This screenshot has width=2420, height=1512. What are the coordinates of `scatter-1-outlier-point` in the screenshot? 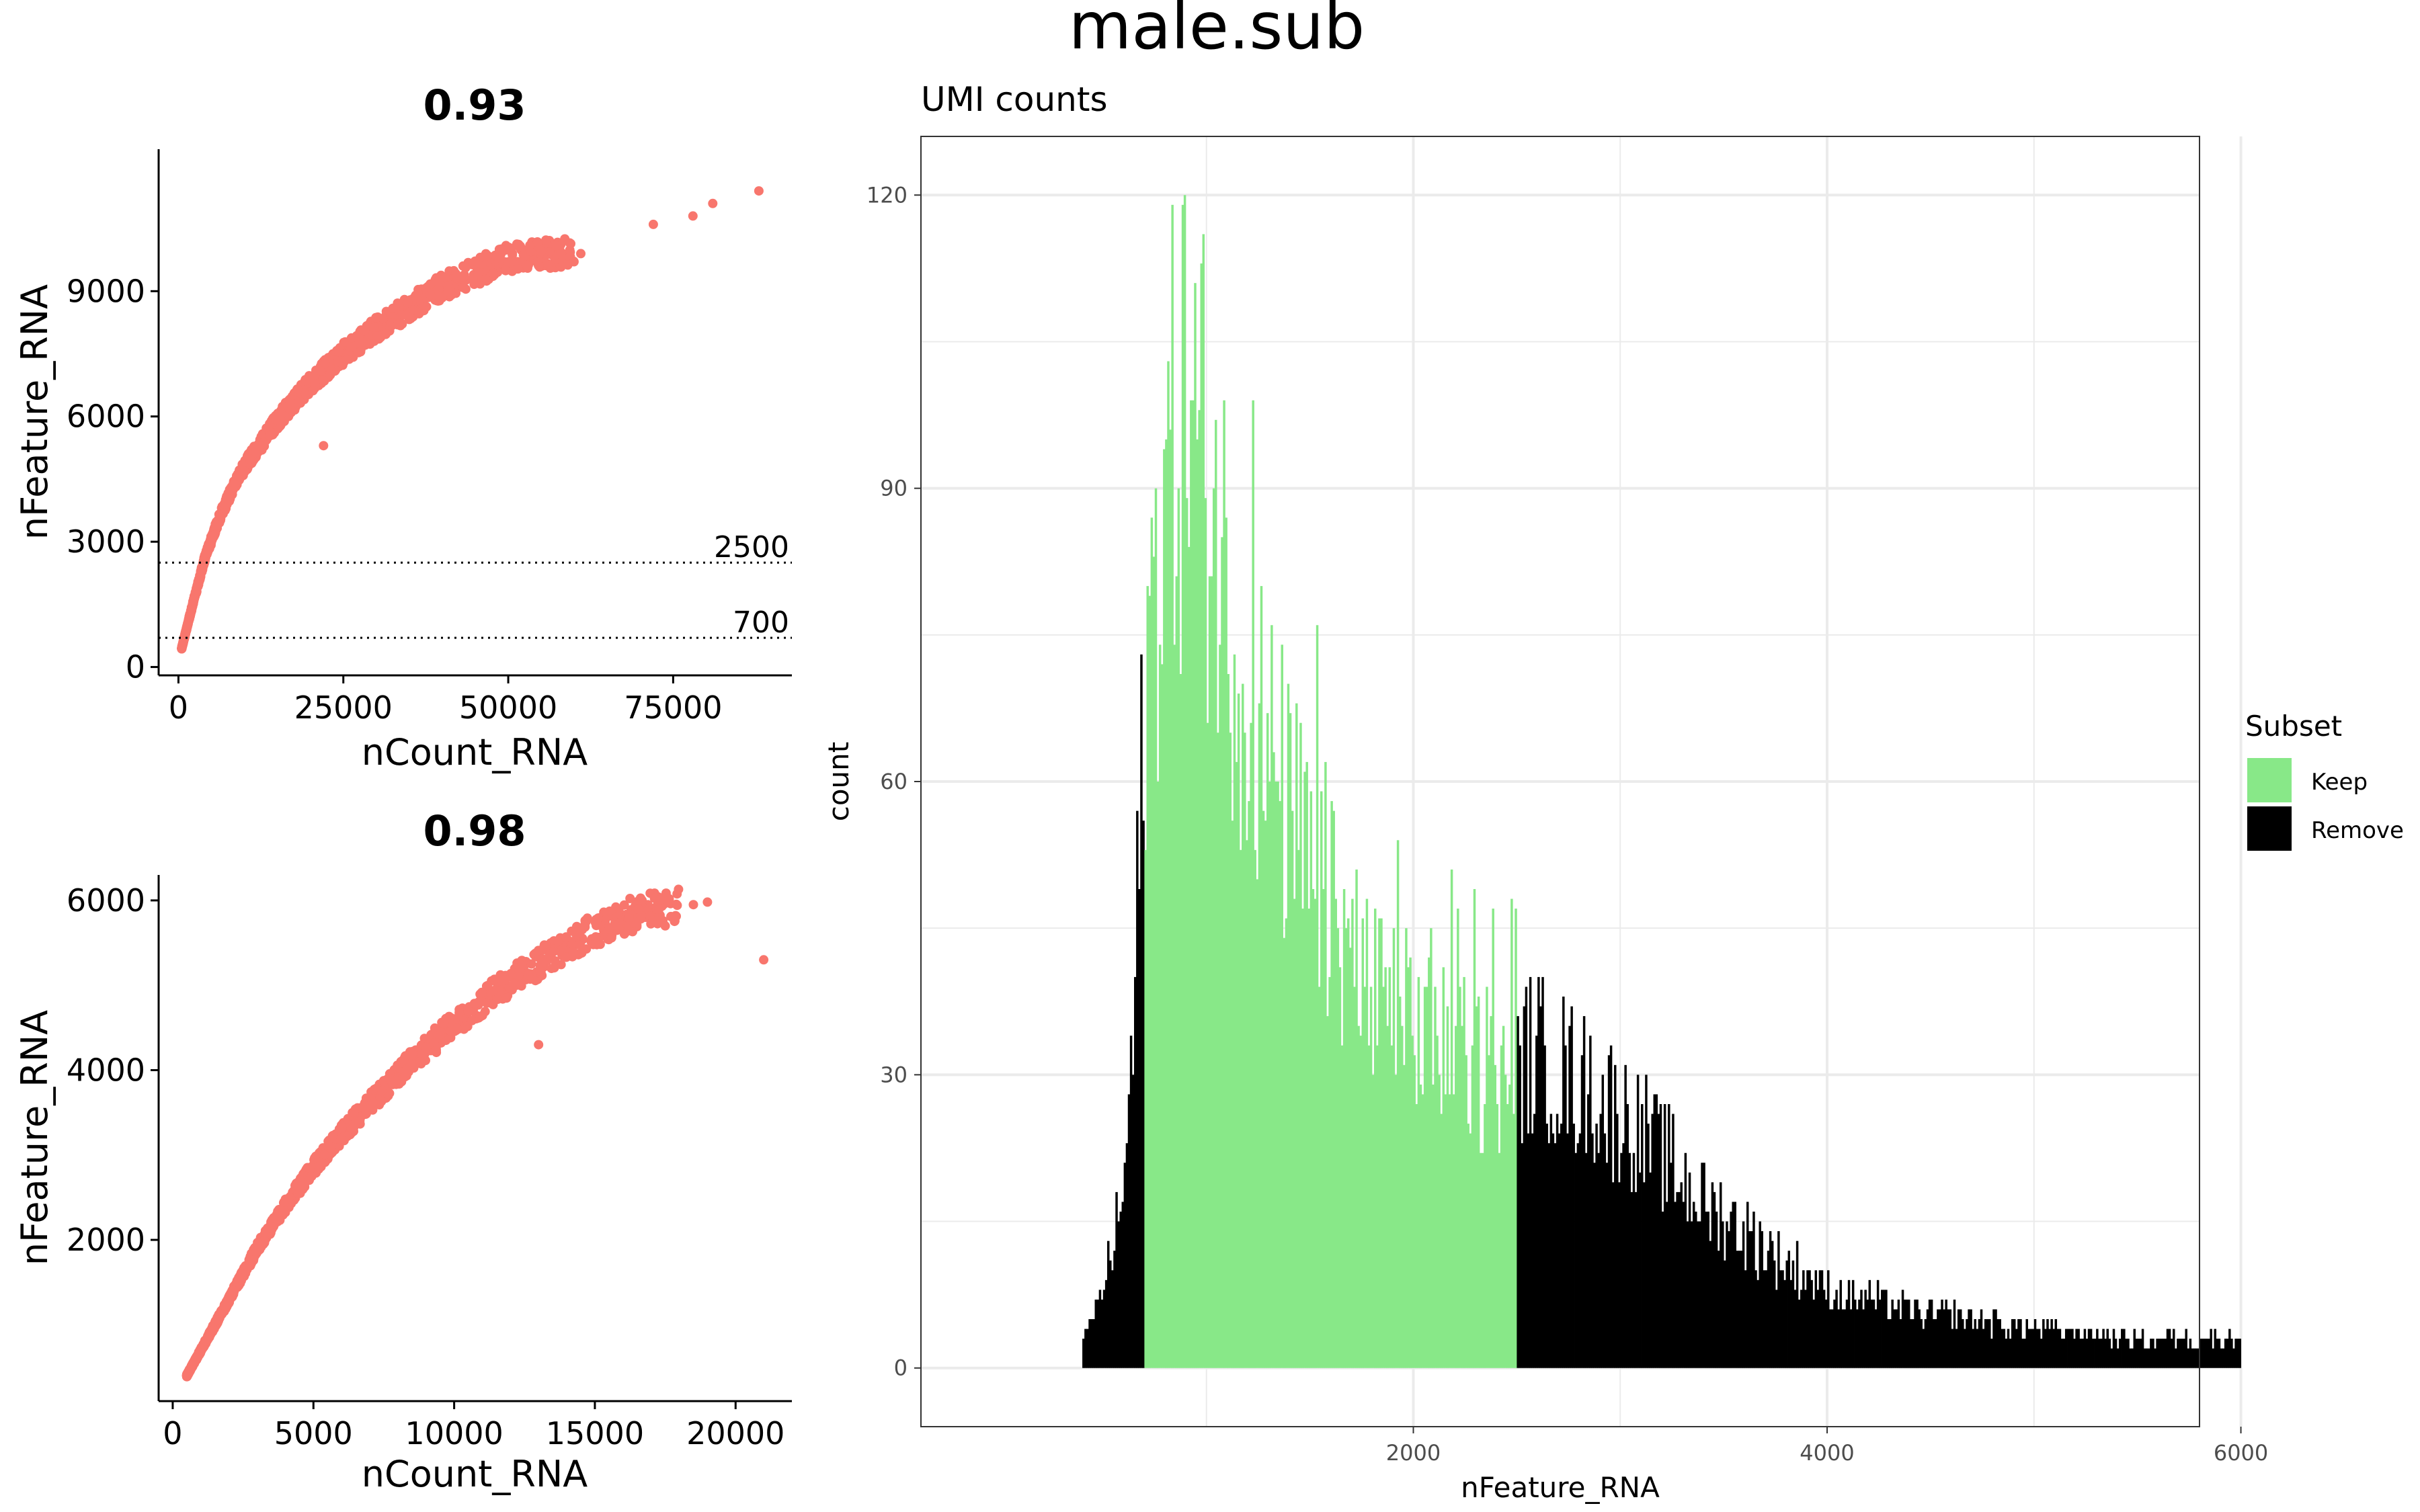 It's located at (713, 203).